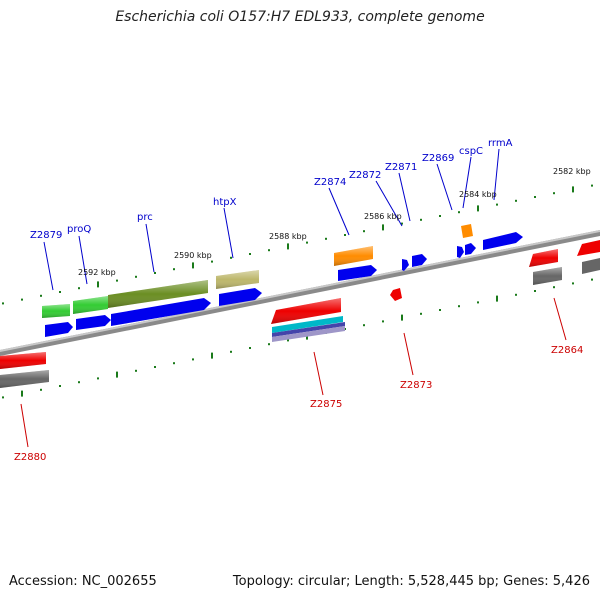 The image size is (600, 600). What do you see at coordinates (59, 329) in the screenshot?
I see `cds-z2879` at bounding box center [59, 329].